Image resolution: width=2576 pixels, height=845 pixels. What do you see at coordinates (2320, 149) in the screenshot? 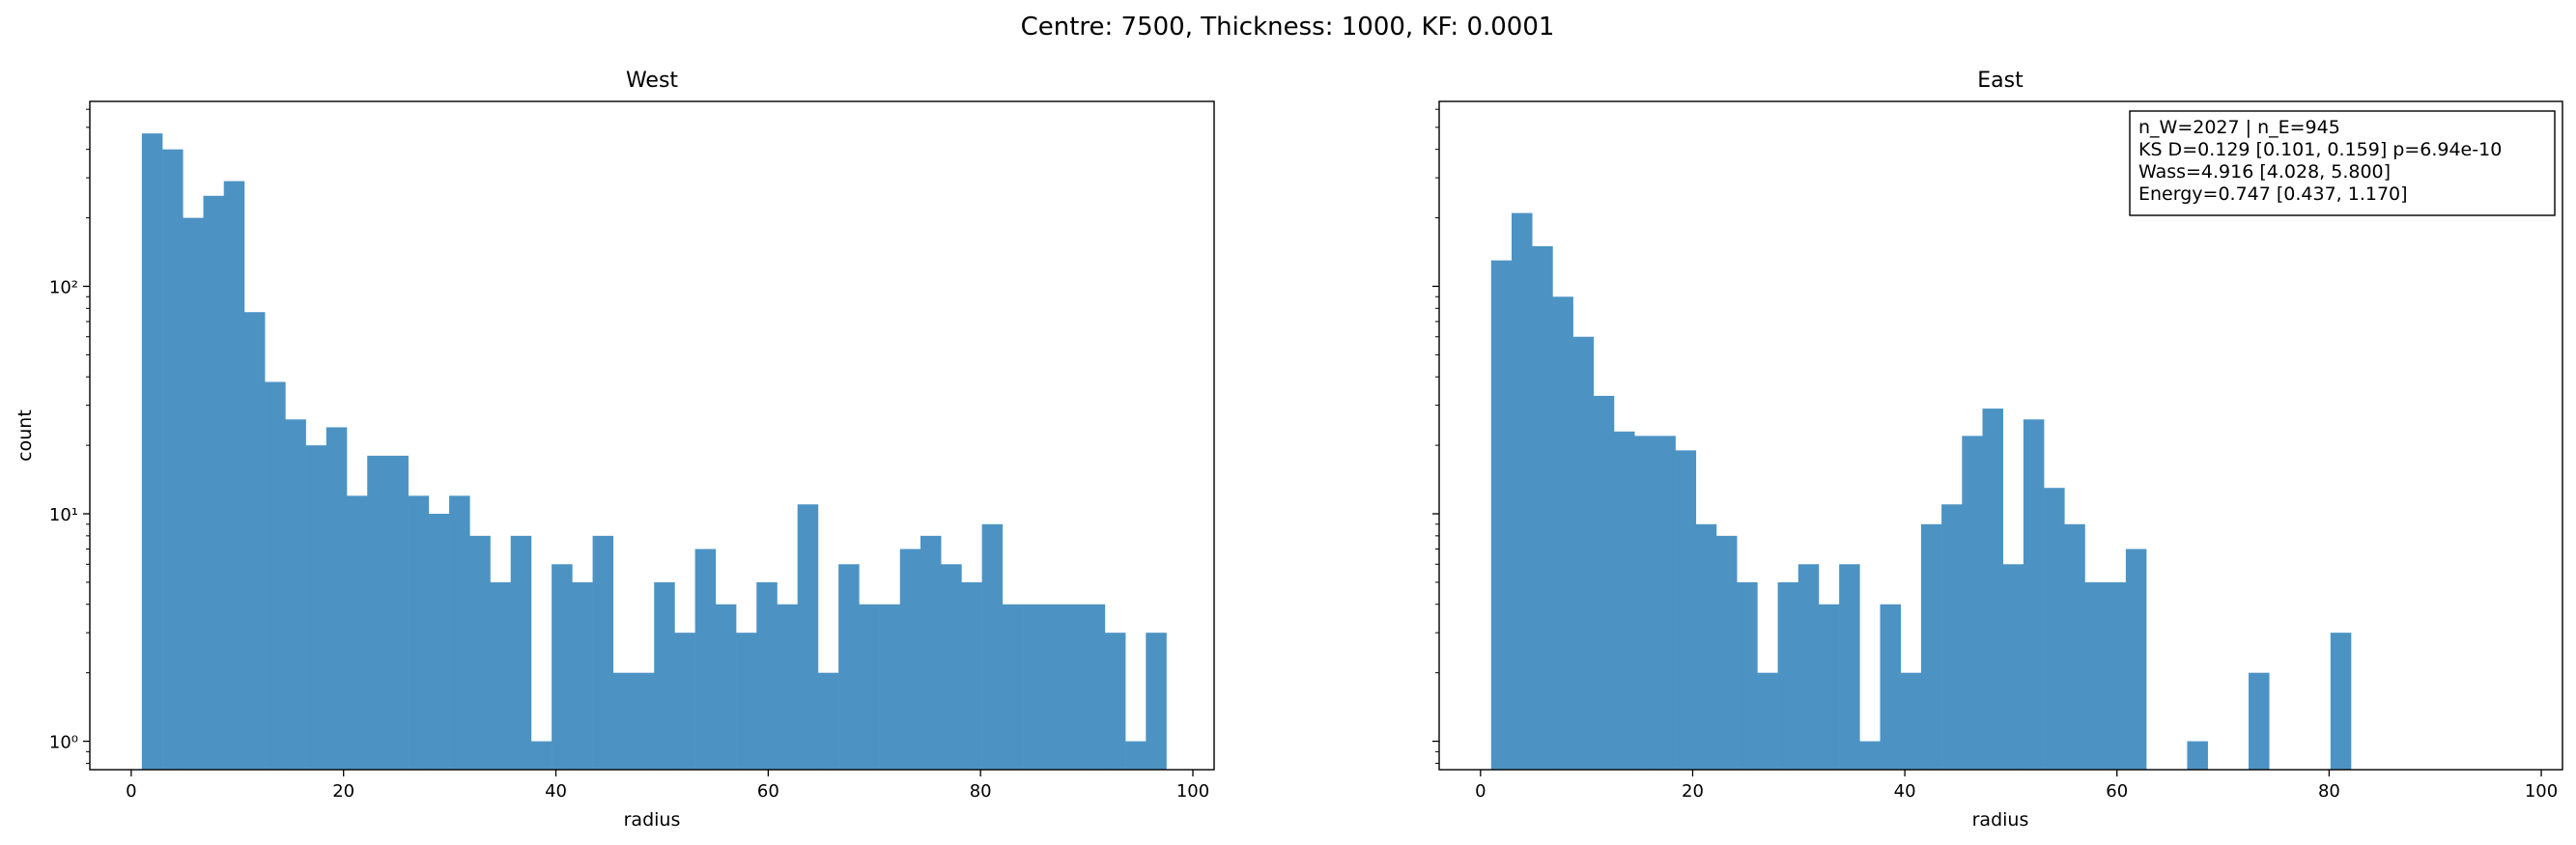
I see `stats-line-ks: KS D=0.129 [0.101, 0.159] p=6.94e-10` at bounding box center [2320, 149].